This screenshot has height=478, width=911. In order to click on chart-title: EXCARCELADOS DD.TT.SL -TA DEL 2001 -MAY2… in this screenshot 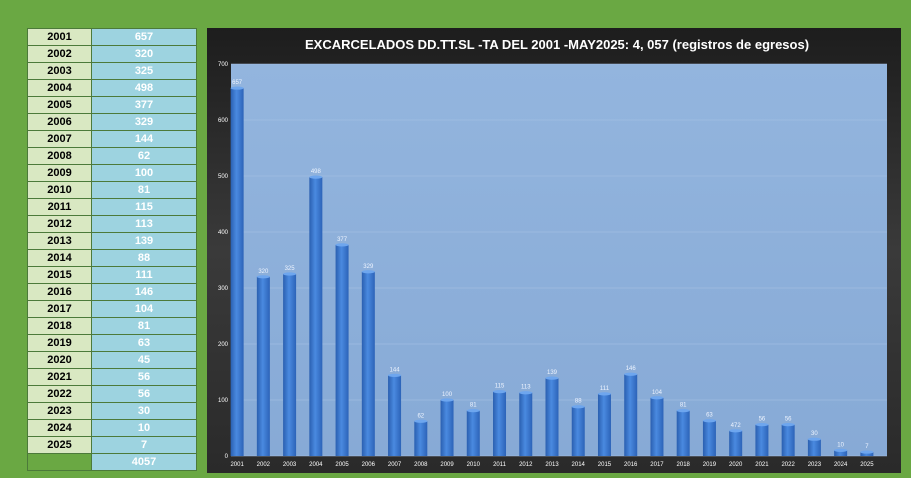, I will do `click(557, 44)`.